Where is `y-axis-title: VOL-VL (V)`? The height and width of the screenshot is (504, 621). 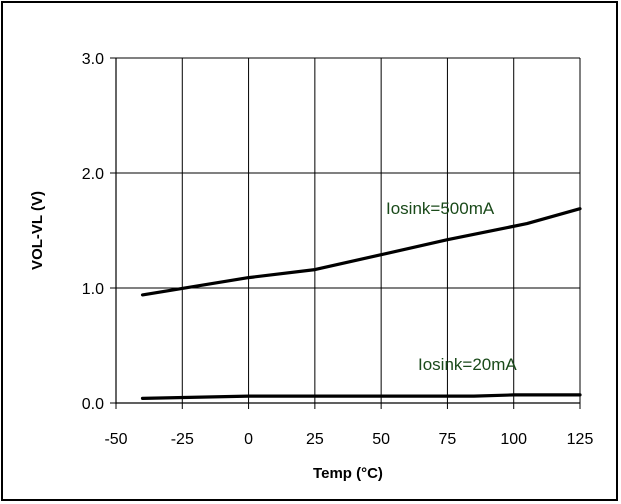 y-axis-title: VOL-VL (V) is located at coordinates (37, 230).